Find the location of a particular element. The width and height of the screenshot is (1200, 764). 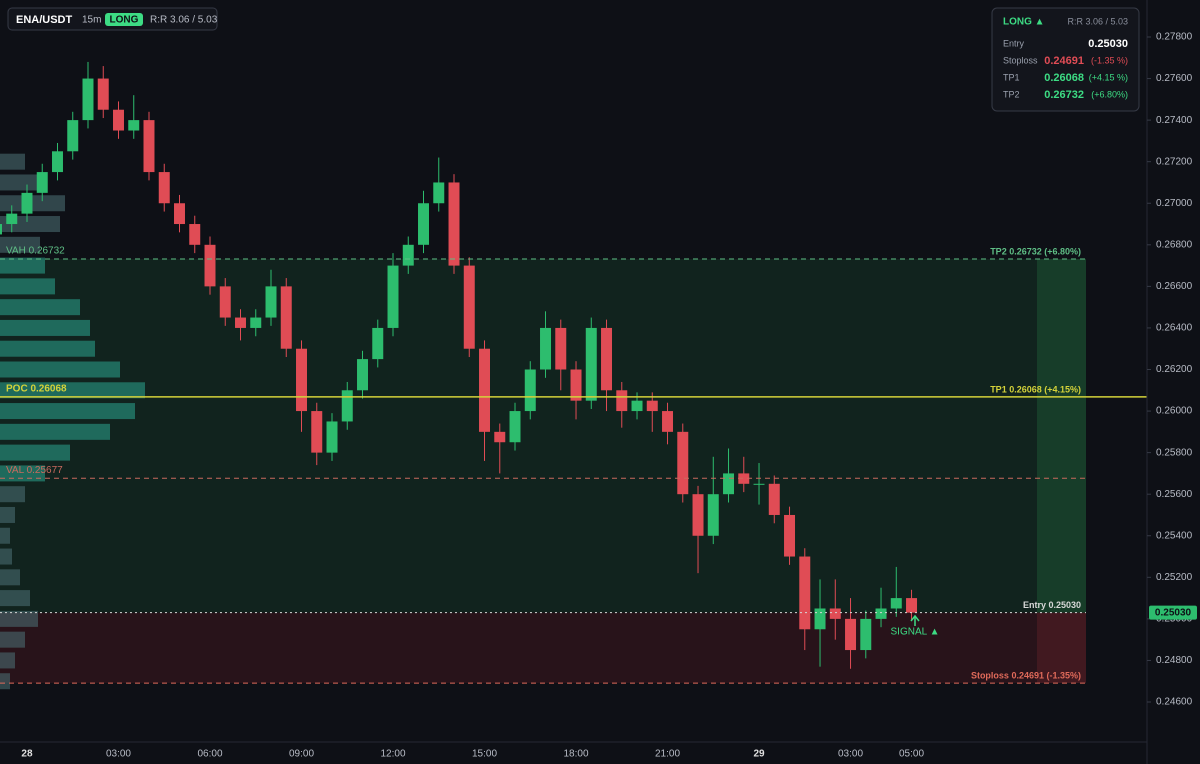

rr: R:R 3.06 / 5.03 is located at coordinates (184, 20).